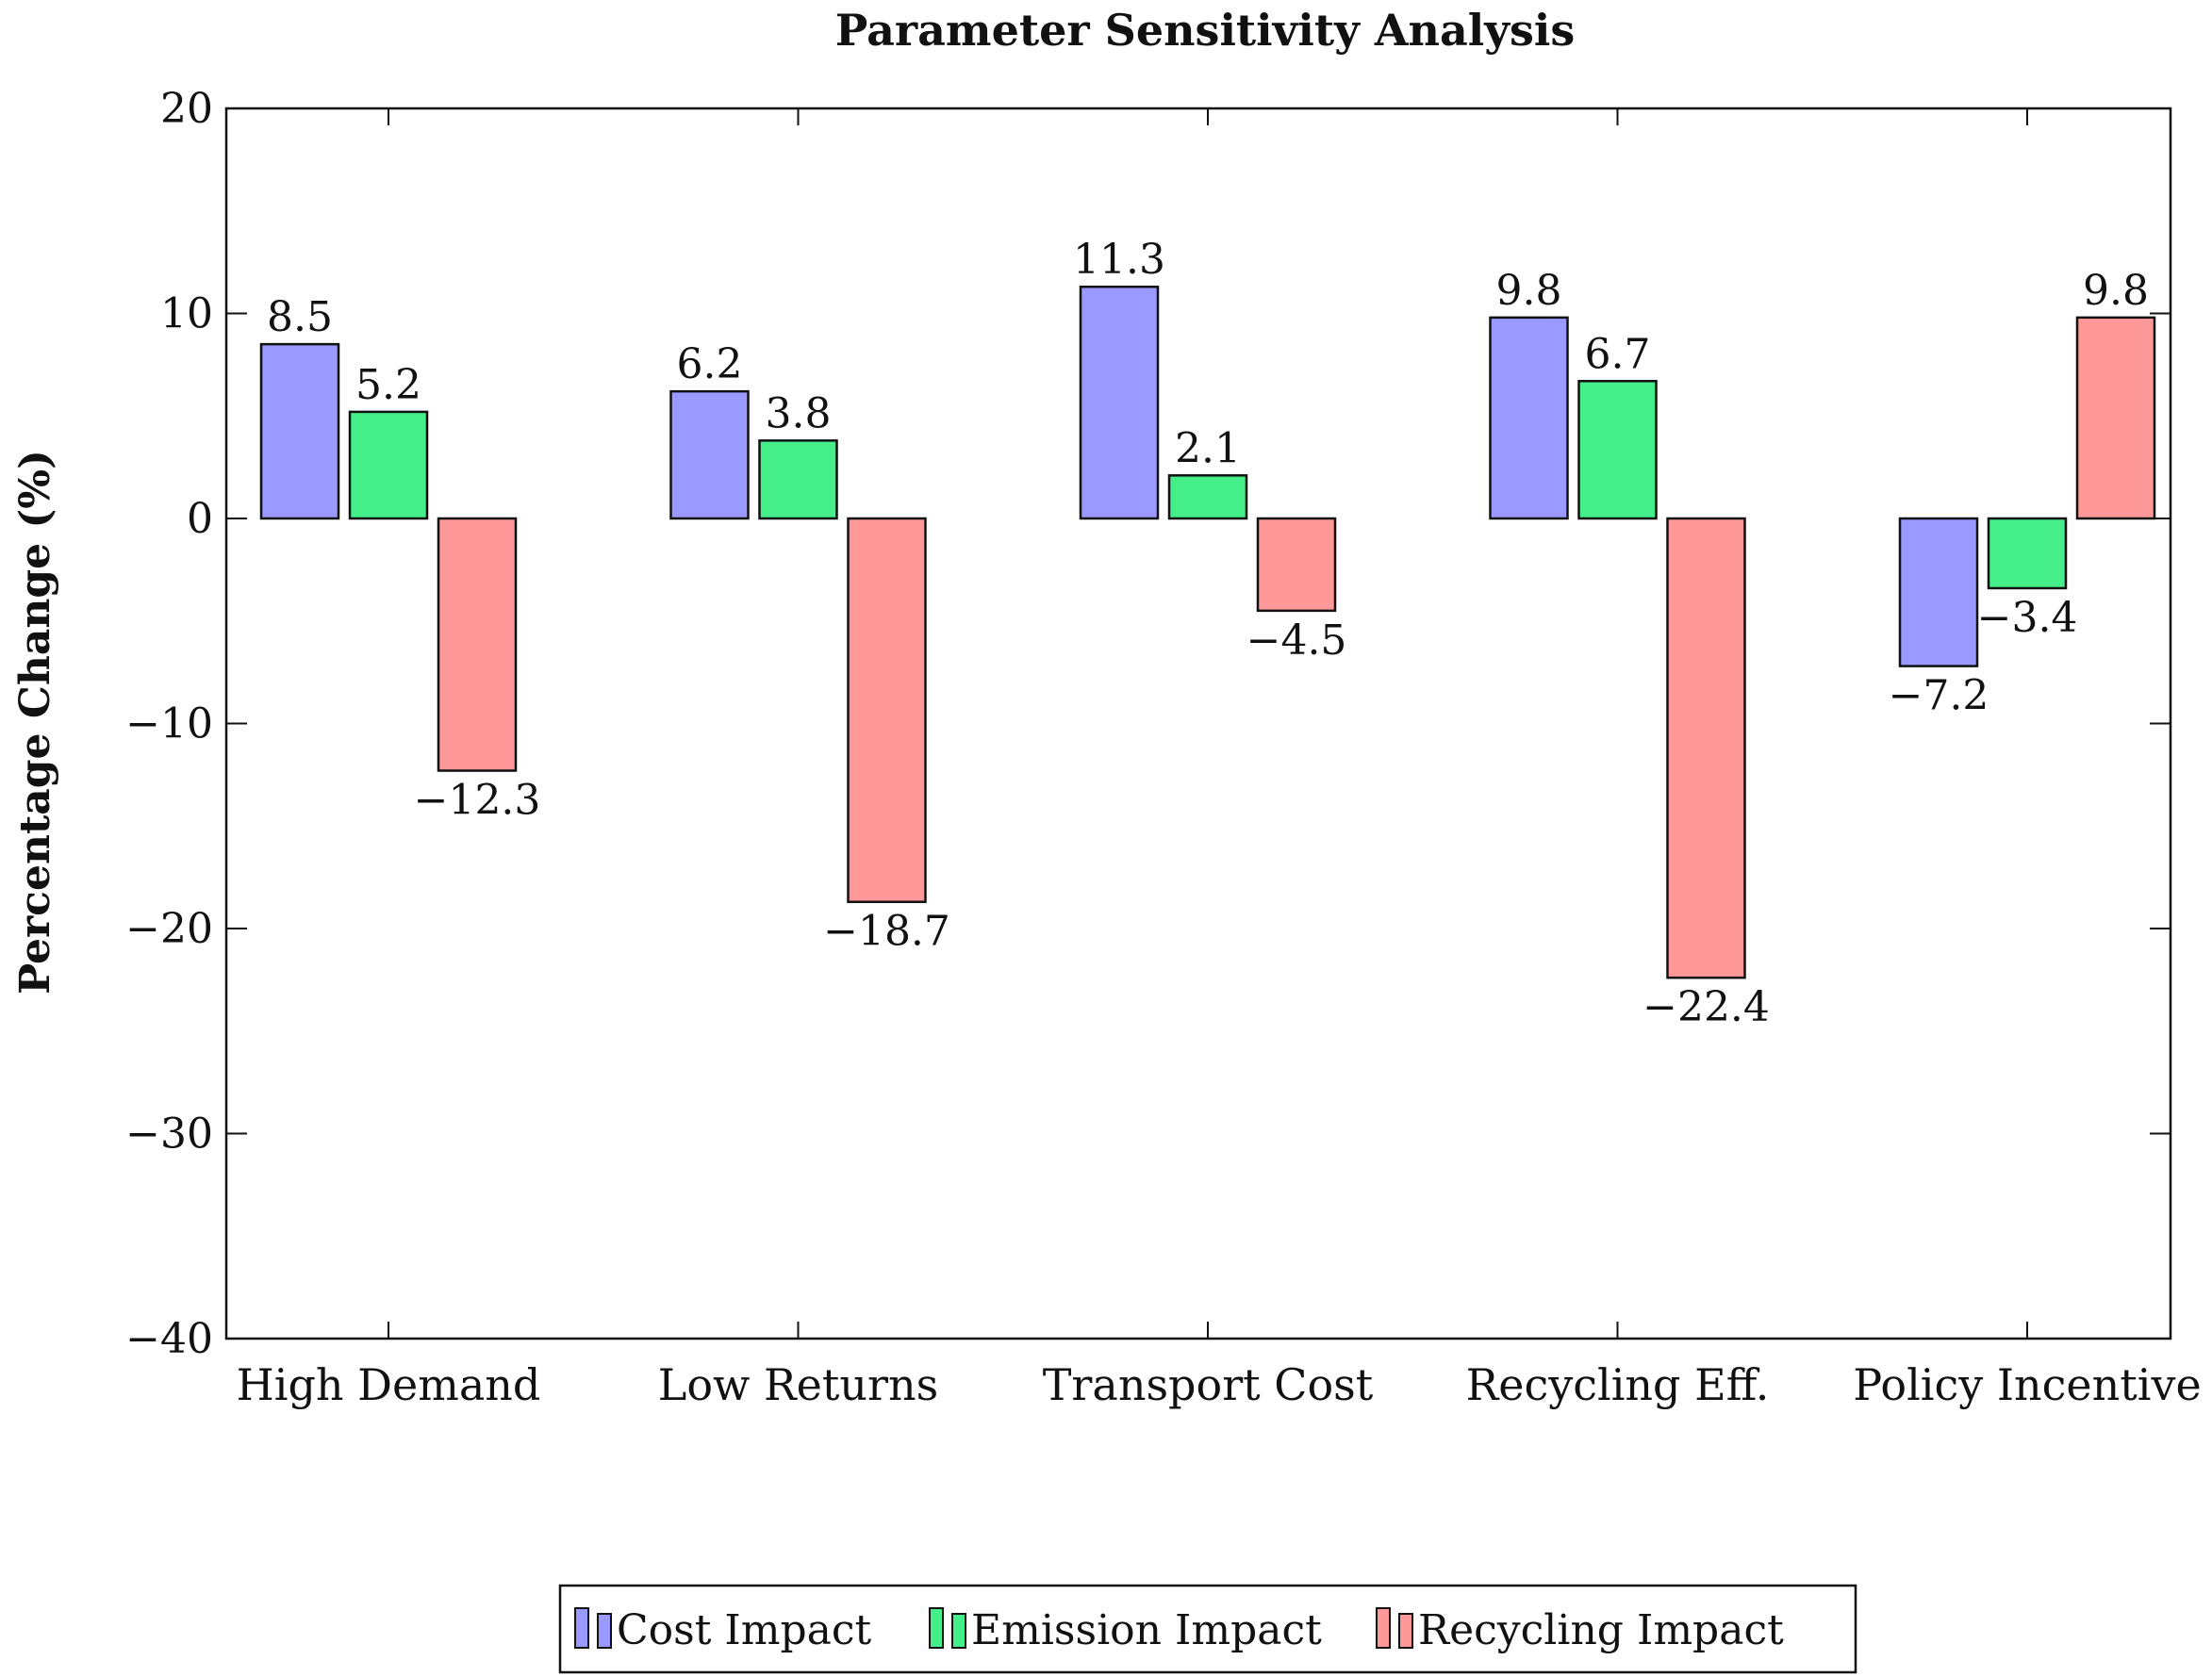  Describe the element at coordinates (1601, 1630) in the screenshot. I see `legend-label: Recycling Impact` at that location.